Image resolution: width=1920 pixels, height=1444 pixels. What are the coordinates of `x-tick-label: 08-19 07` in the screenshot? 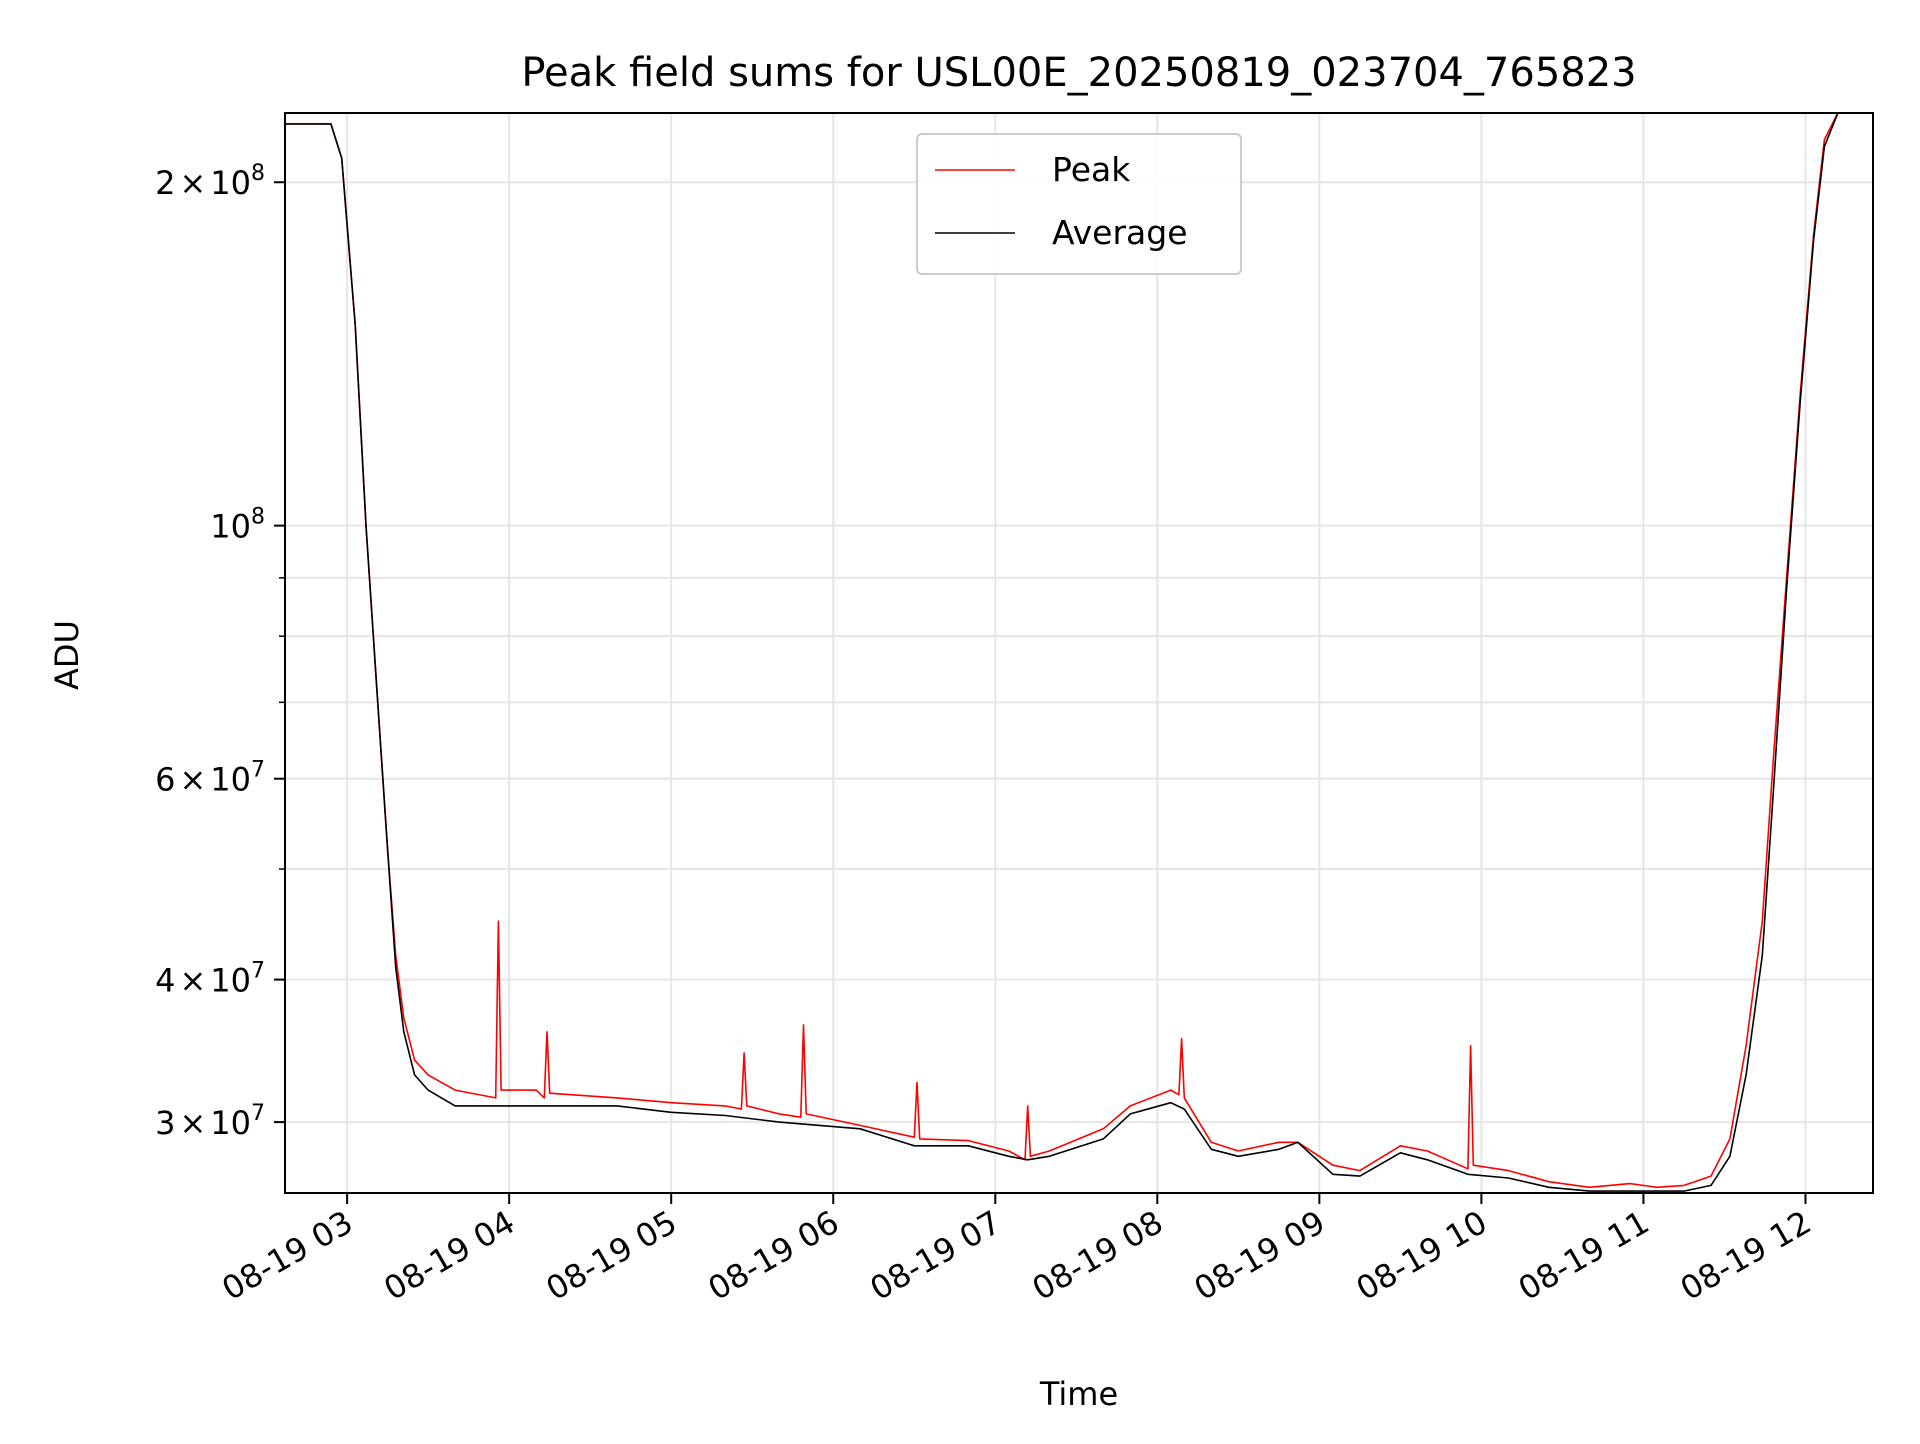 It's located at (936, 1255).